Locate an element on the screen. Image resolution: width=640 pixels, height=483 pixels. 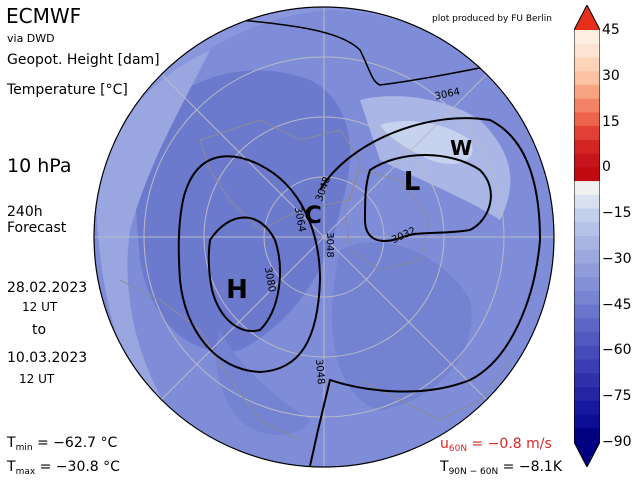
tmax-stat: Tmax = −30.8 °C is located at coordinates (63, 468).